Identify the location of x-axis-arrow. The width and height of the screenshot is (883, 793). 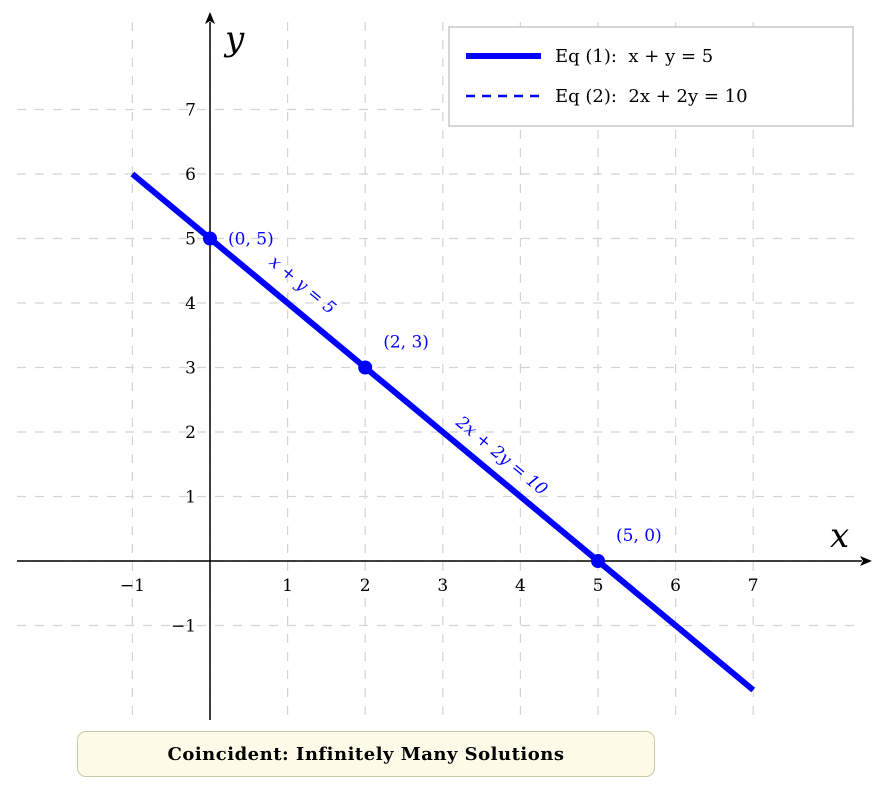
(866, 561).